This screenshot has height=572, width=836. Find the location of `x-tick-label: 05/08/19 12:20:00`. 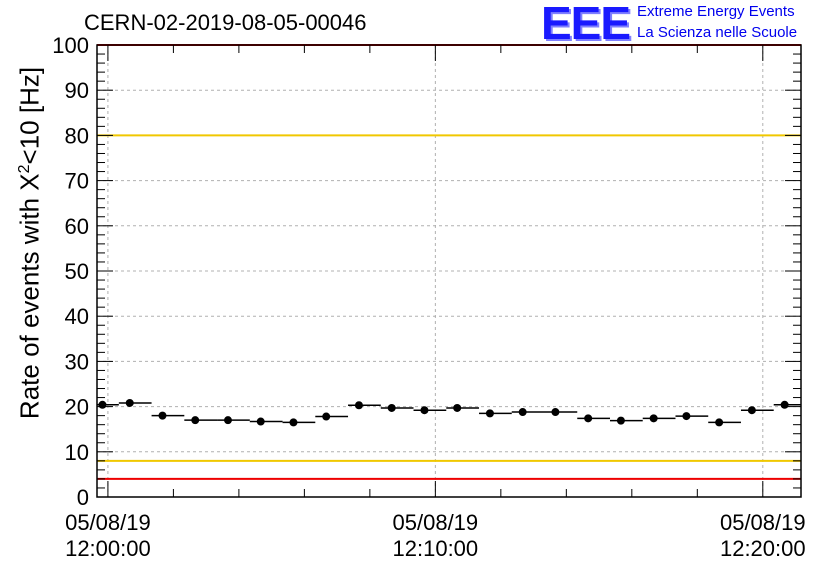

x-tick-label: 05/08/19 12:20:00 is located at coordinates (762, 535).